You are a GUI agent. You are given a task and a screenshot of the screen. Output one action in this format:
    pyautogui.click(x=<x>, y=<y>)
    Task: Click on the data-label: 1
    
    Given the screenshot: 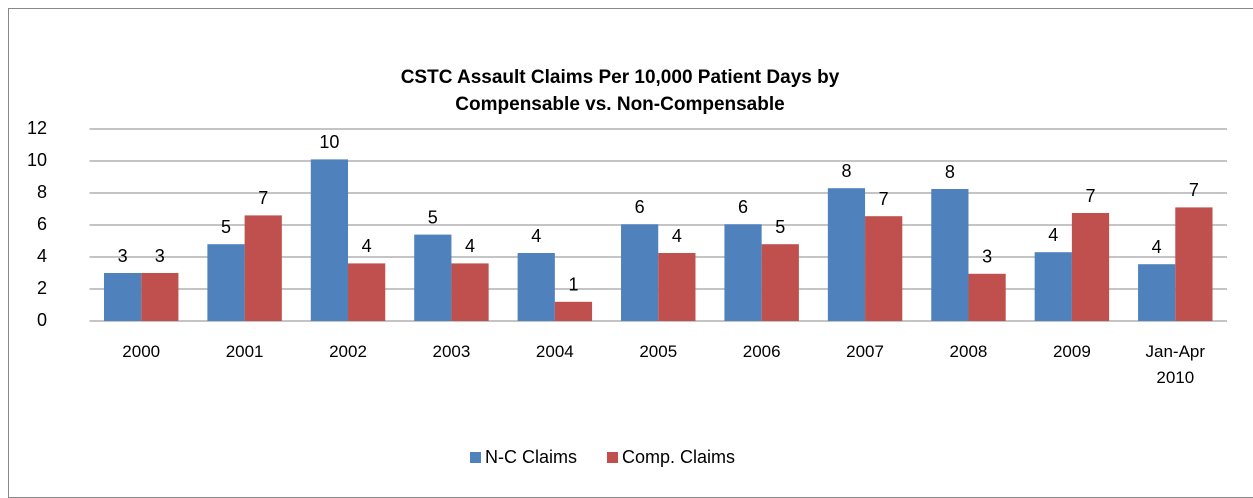 What is the action you would take?
    pyautogui.click(x=573, y=285)
    